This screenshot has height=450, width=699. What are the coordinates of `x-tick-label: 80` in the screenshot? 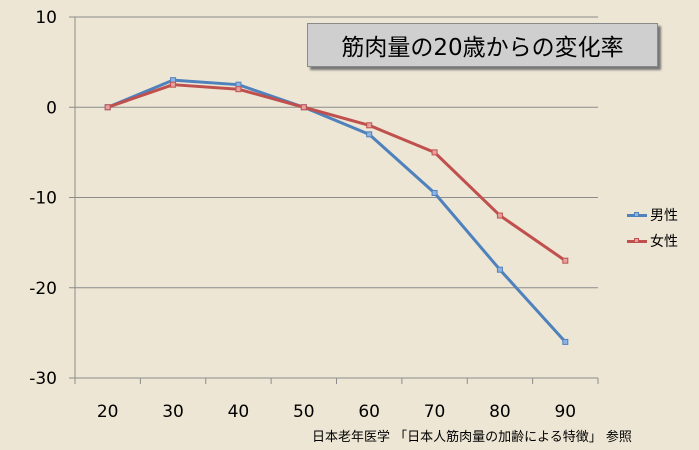 It's located at (500, 412).